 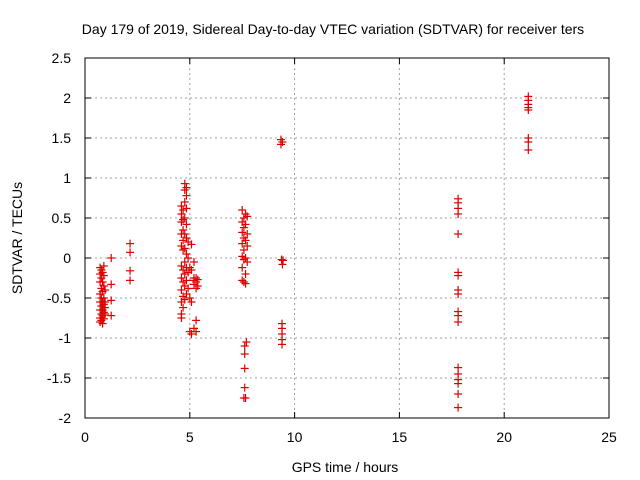 What do you see at coordinates (67, 98) in the screenshot?
I see `y-tick-label: 2` at bounding box center [67, 98].